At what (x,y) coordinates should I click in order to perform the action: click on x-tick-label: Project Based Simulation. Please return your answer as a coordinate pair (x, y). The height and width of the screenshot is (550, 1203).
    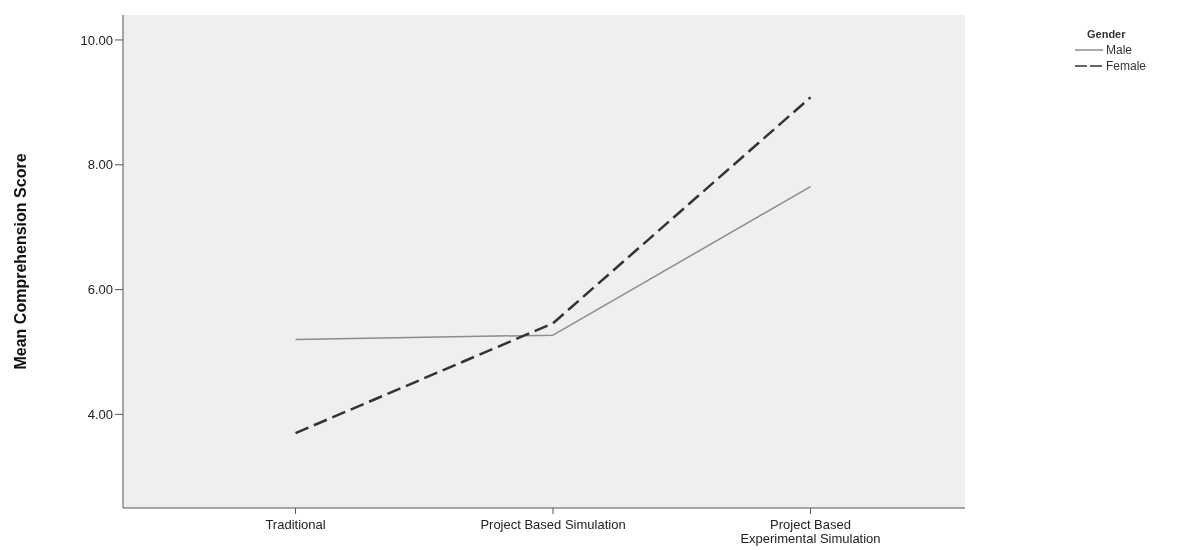
    Looking at the image, I should click on (553, 525).